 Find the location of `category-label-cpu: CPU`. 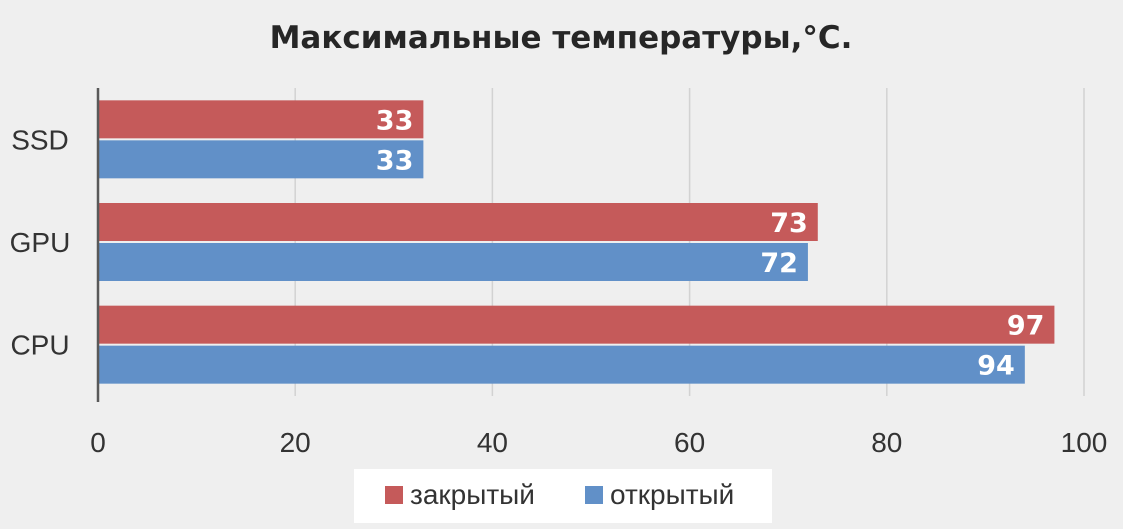

category-label-cpu: CPU is located at coordinates (39, 345).